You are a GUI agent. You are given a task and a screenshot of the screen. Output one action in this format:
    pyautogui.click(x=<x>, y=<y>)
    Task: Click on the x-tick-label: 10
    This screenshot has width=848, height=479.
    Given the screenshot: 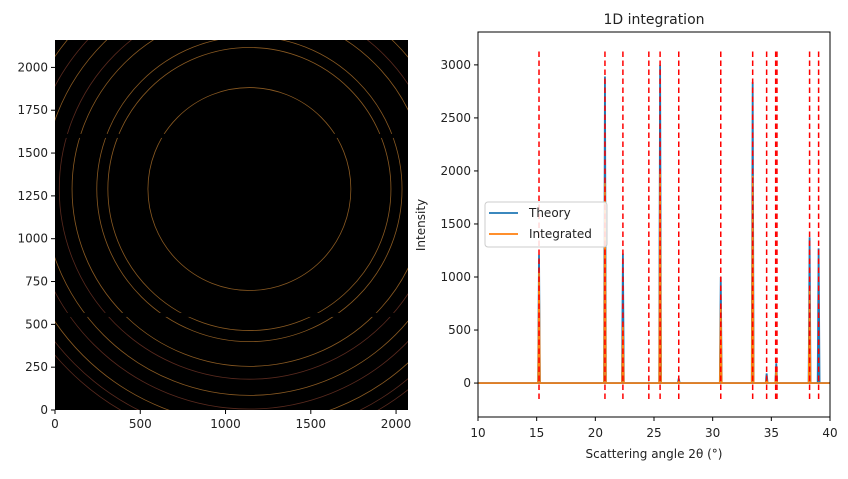 What is the action you would take?
    pyautogui.click(x=477, y=433)
    